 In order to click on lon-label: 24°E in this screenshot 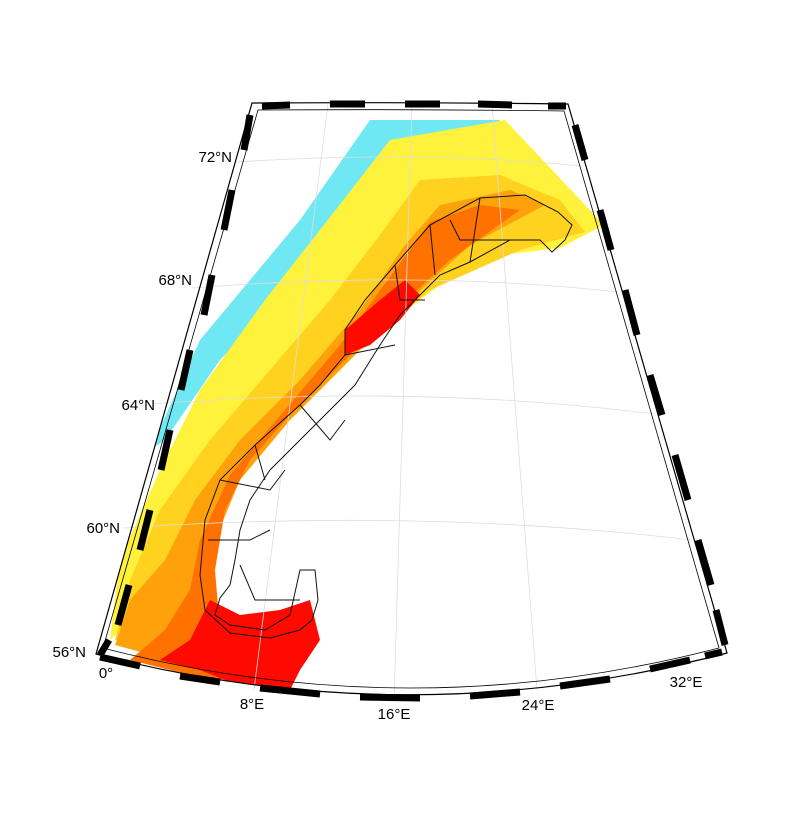, I will do `click(538, 705)`.